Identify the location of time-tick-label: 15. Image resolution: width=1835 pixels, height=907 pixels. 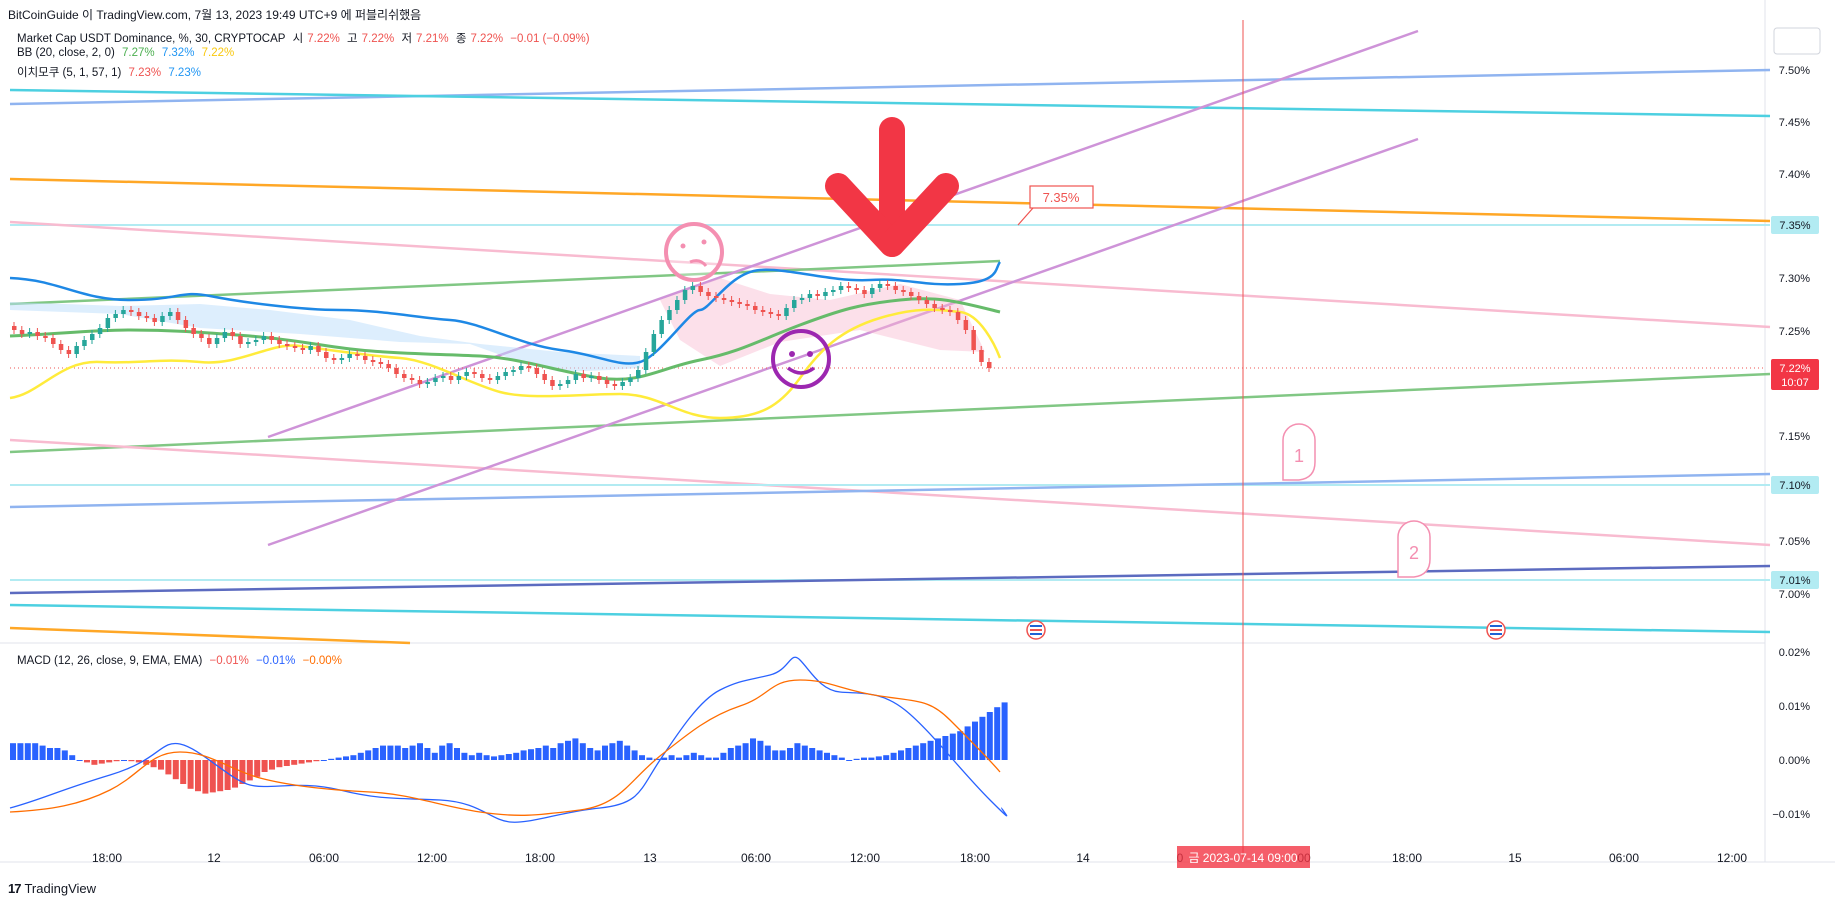
(1515, 858).